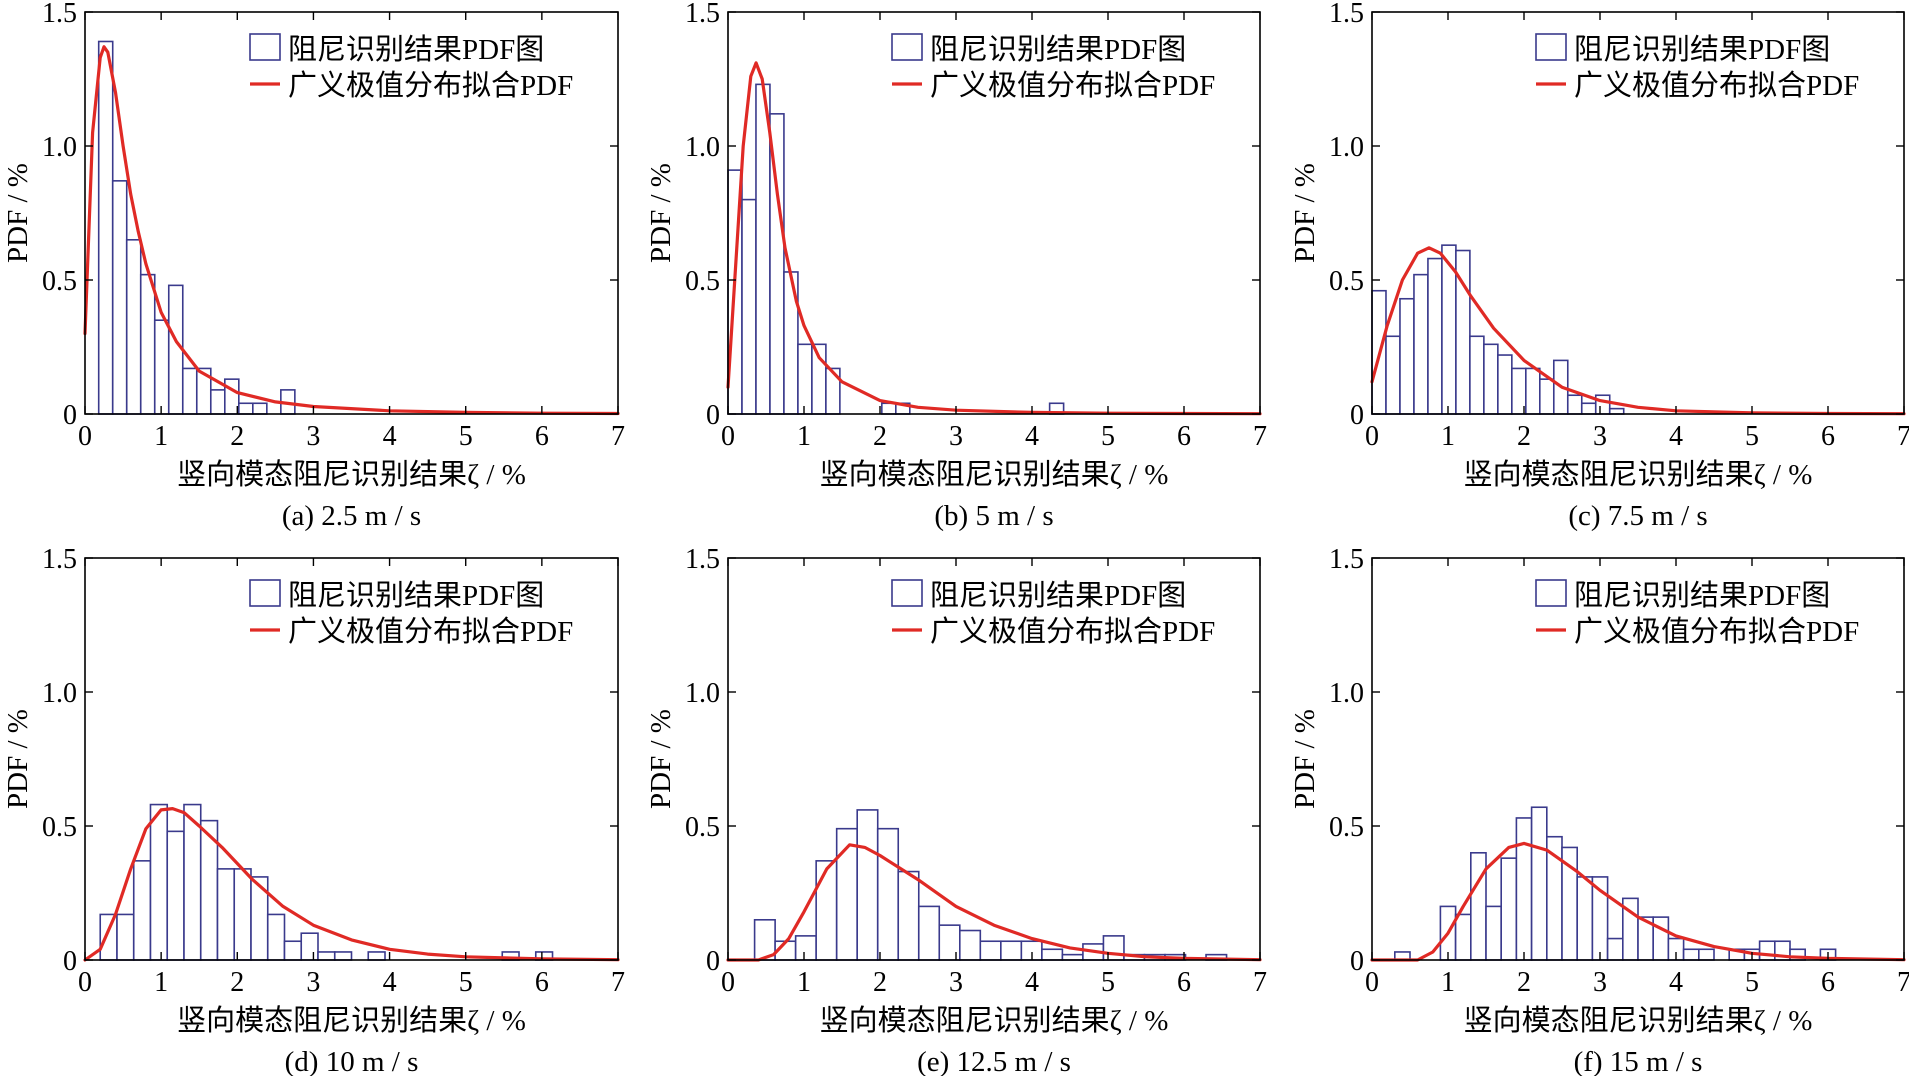 This screenshot has width=1909, height=1076. I want to click on panel-caption: (b) 5 m / s, so click(993, 516).